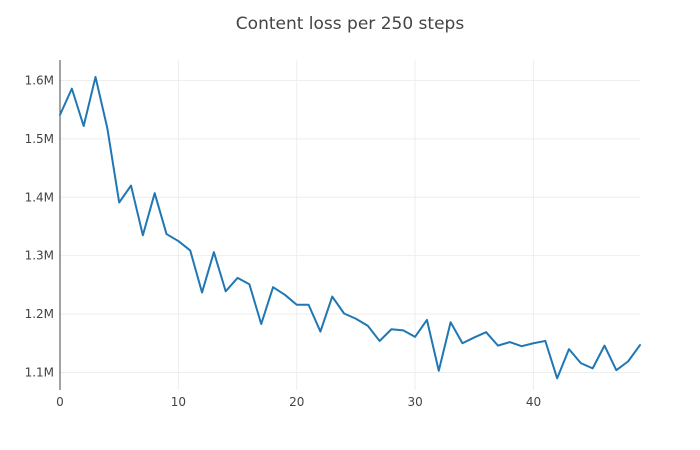  I want to click on y-tick-label: 1.6M, so click(39, 80).